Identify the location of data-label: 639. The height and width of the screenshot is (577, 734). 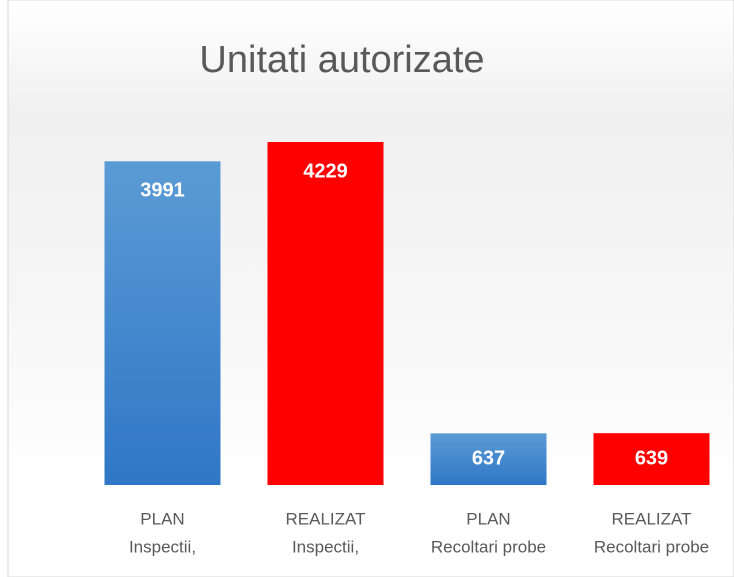
(651, 458).